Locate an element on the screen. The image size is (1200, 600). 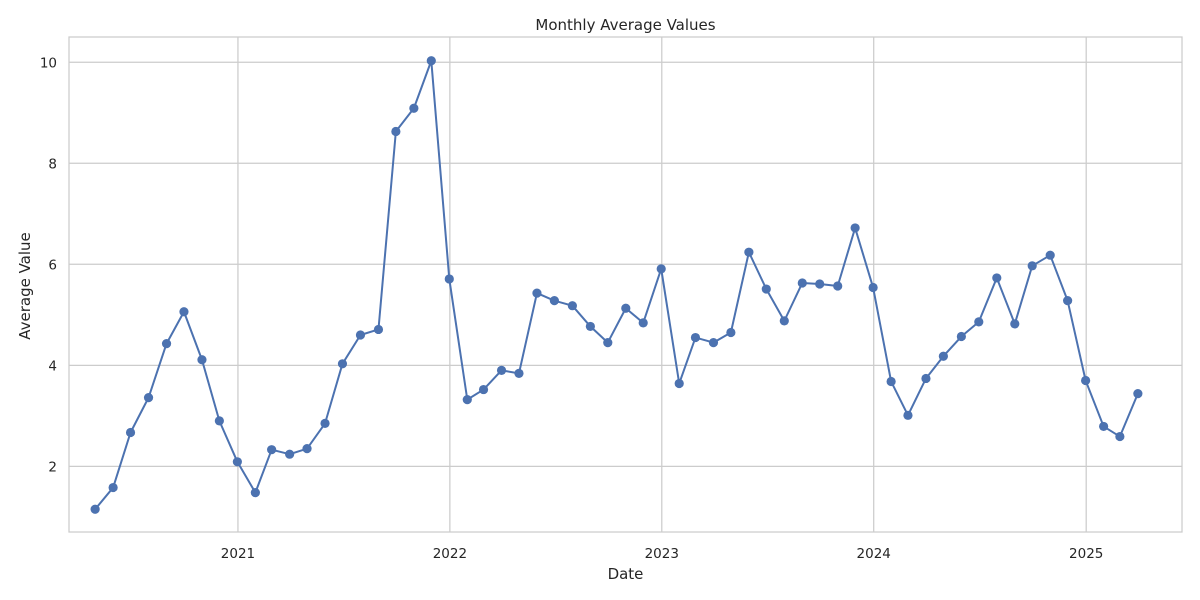
y-tick-label: 6 is located at coordinates (52, 265).